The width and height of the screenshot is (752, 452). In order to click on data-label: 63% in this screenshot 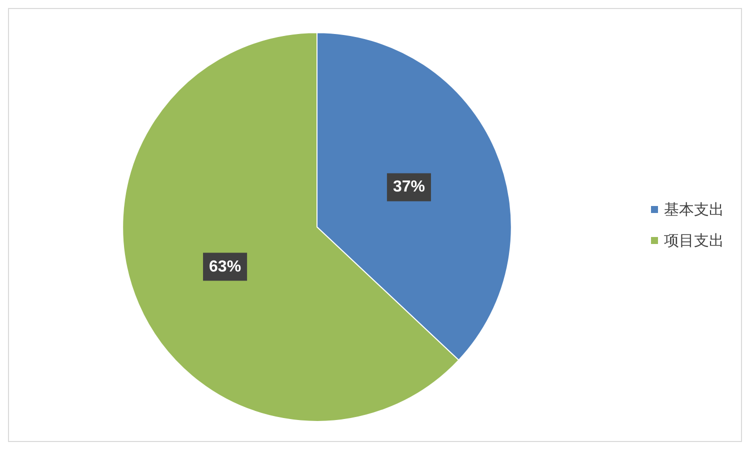, I will do `click(225, 267)`.